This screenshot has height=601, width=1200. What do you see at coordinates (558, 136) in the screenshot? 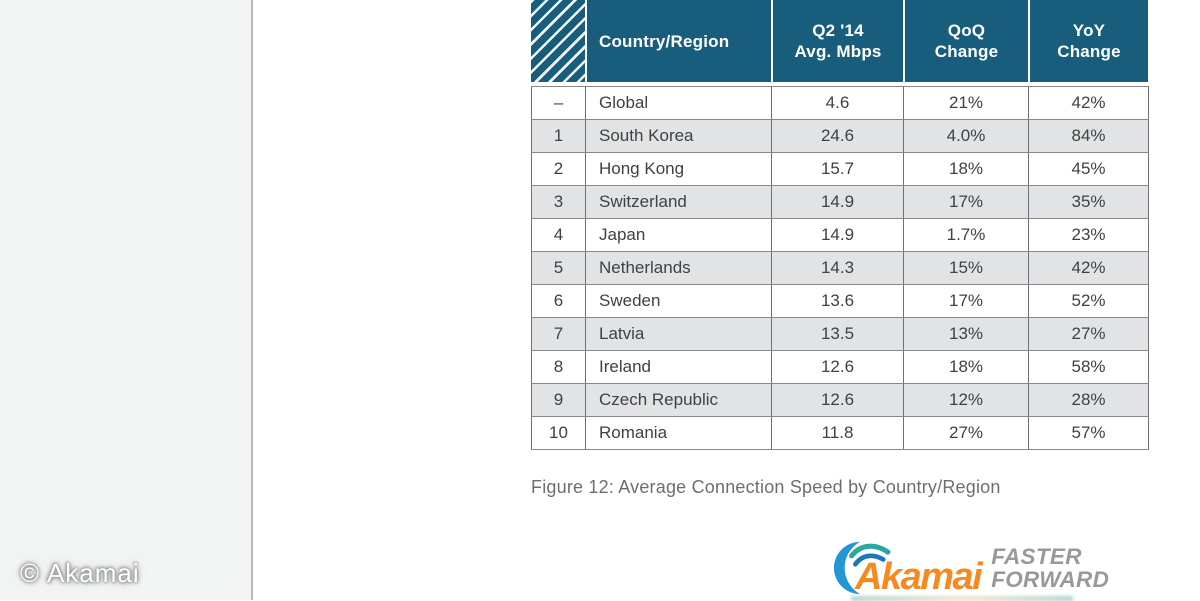
I see `cell-rank: 1` at bounding box center [558, 136].